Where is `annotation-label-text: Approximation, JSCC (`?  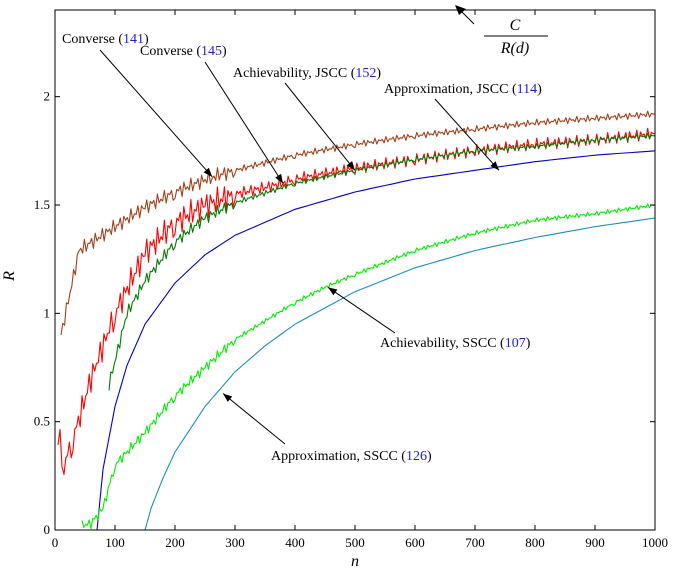
annotation-label-text: Approximation, JSCC ( is located at coordinates (450, 89).